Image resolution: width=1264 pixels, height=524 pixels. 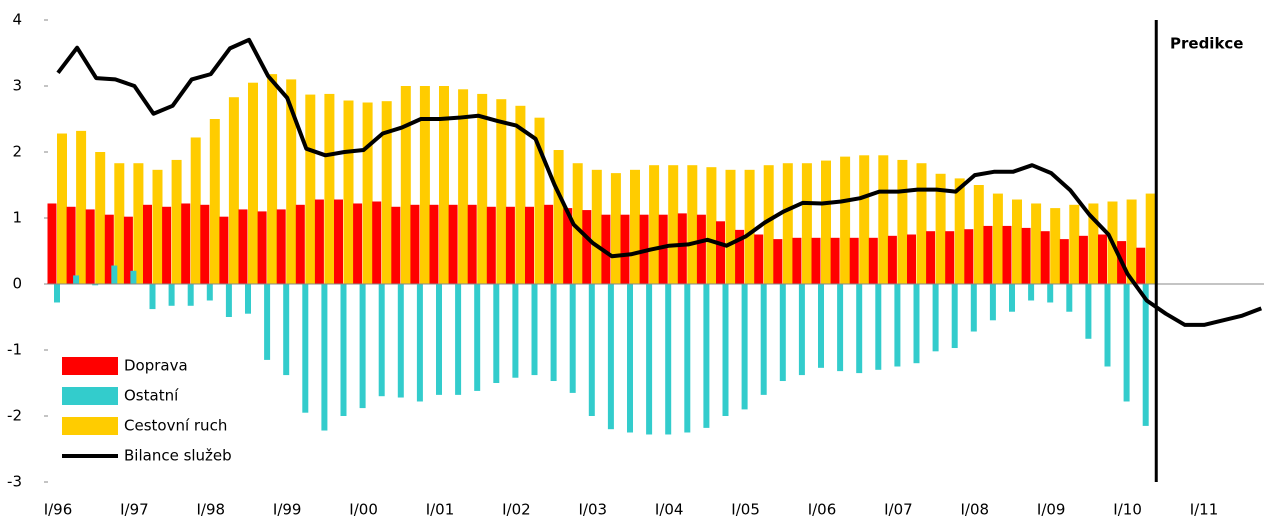 I want to click on x-tick-label: I/06, so click(x=822, y=510).